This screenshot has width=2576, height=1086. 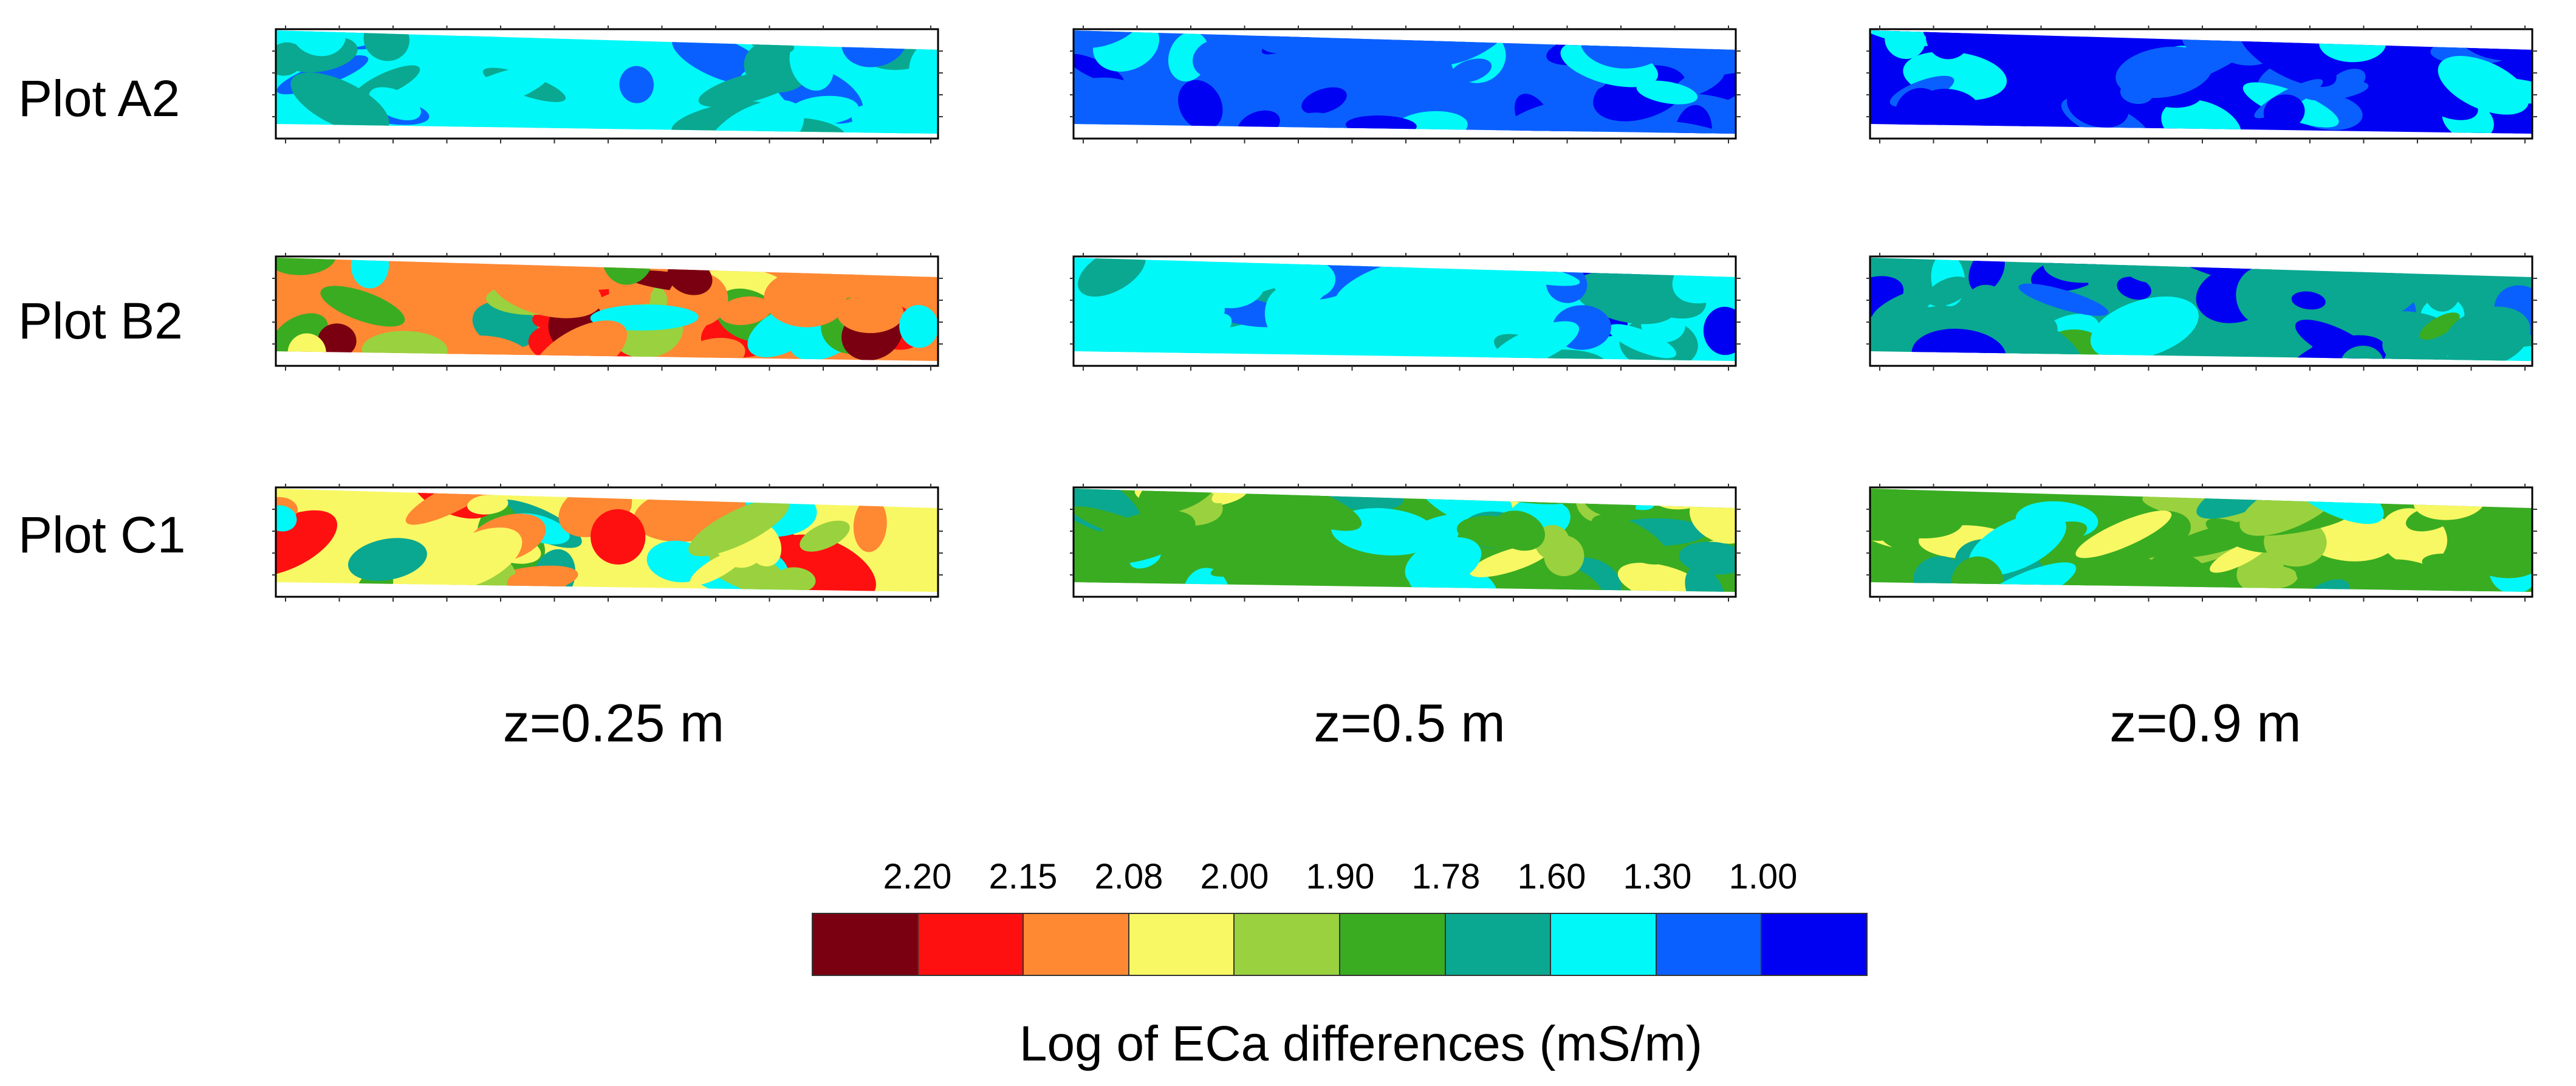 What do you see at coordinates (99, 98) in the screenshot?
I see `row-label-plot-a2: Plot A2` at bounding box center [99, 98].